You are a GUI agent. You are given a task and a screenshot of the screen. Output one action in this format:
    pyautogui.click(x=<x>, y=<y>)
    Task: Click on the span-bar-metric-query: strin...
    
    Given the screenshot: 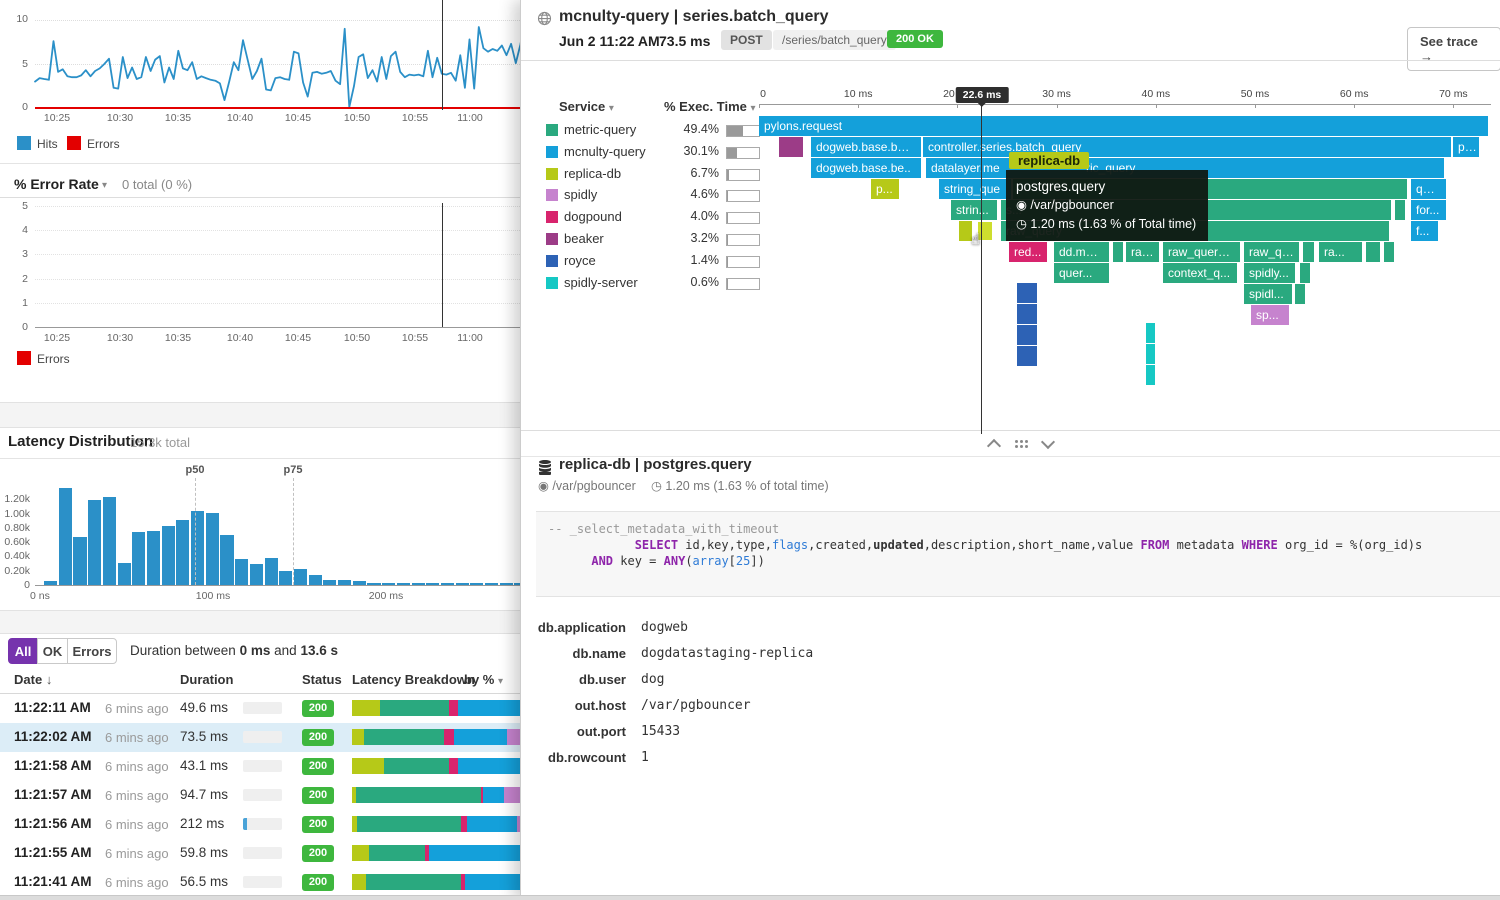 What is the action you would take?
    pyautogui.click(x=974, y=210)
    